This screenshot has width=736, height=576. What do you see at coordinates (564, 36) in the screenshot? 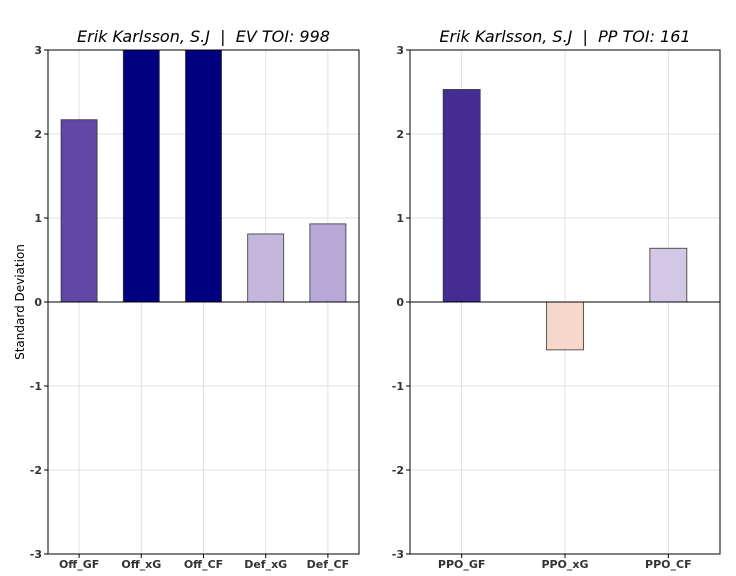
I see `chart-title: Erik Karlsson, S.J | PP TOI: 161` at bounding box center [564, 36].